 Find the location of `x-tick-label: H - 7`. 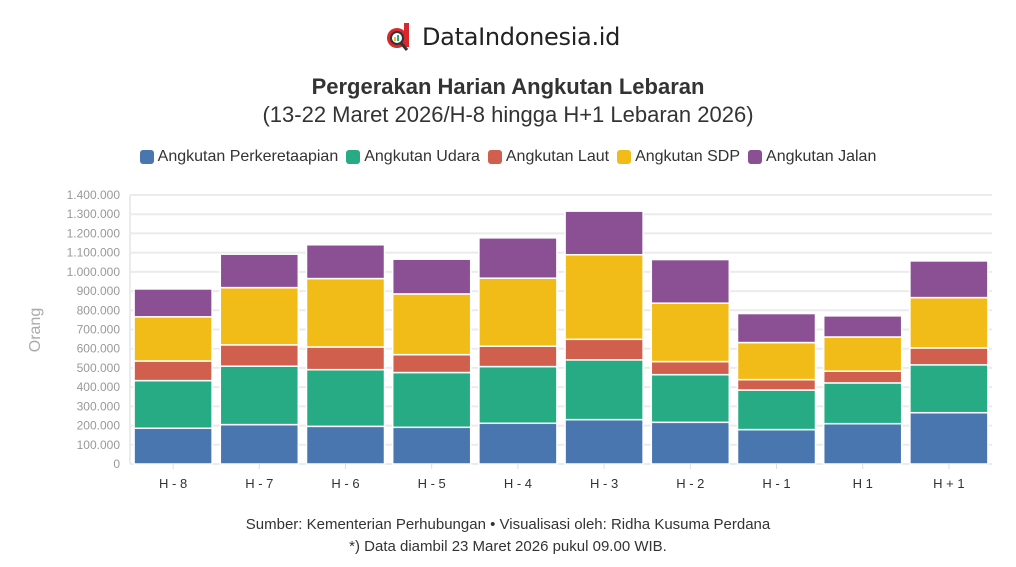

x-tick-label: H - 7 is located at coordinates (259, 483).